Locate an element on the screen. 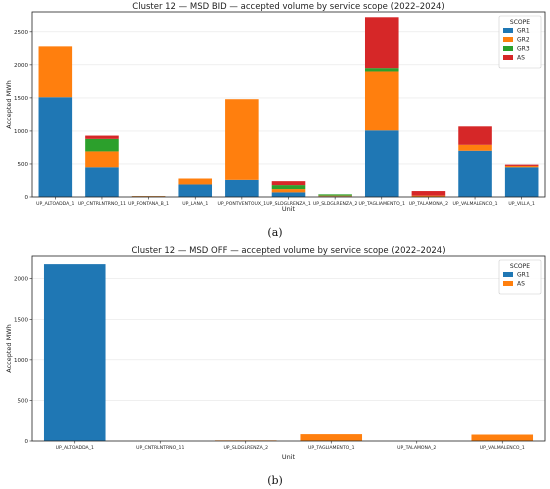 Image resolution: width=550 pixels, height=489 pixels. x-tick-label: UP_LANA_1 is located at coordinates (195, 204).